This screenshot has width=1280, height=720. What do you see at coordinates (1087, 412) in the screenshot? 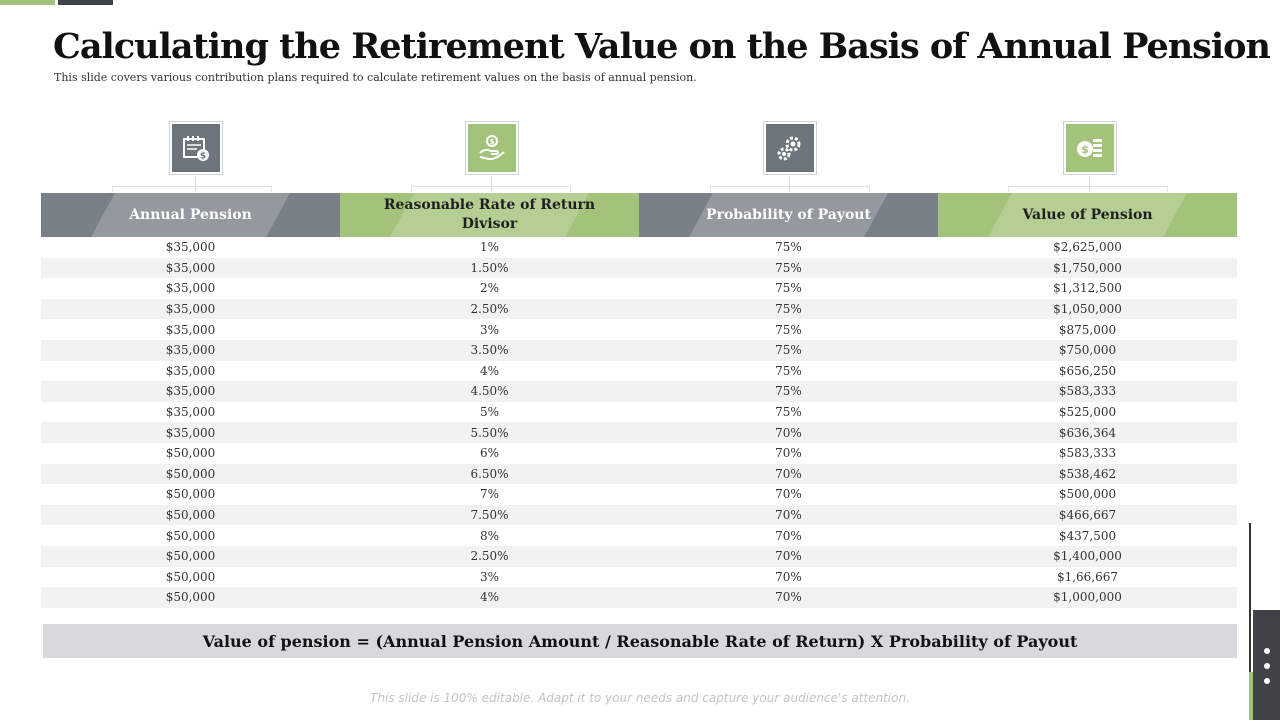
I see `cell-value-of-pension: $525,000` at bounding box center [1087, 412].